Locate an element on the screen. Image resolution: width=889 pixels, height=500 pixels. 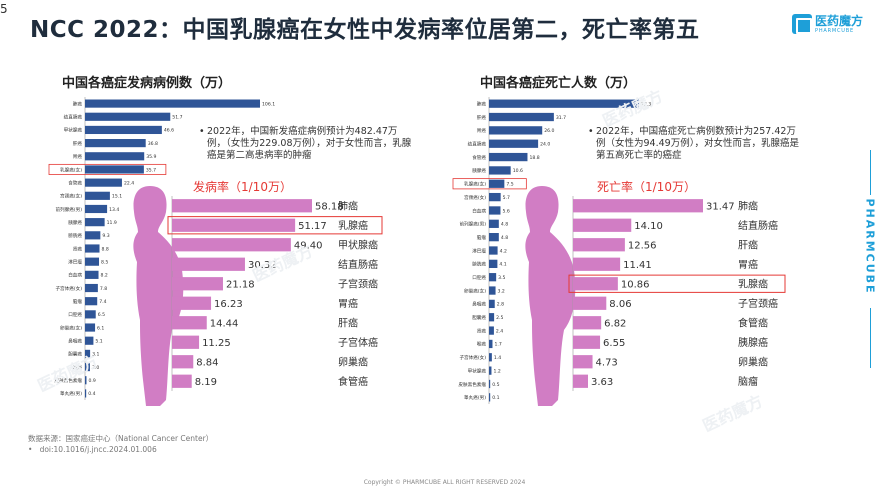
category-label: 食管癌 is located at coordinates (353, 381).